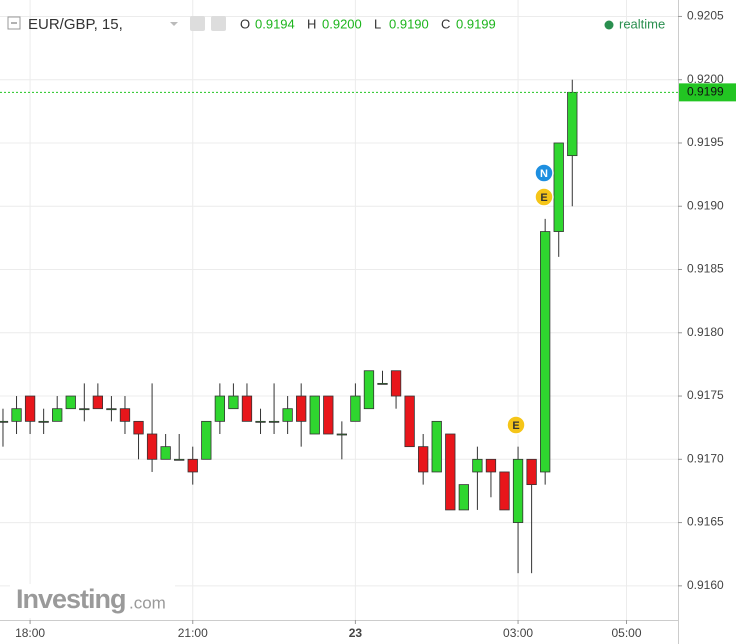  I want to click on x-tick-label: 23, so click(356, 633).